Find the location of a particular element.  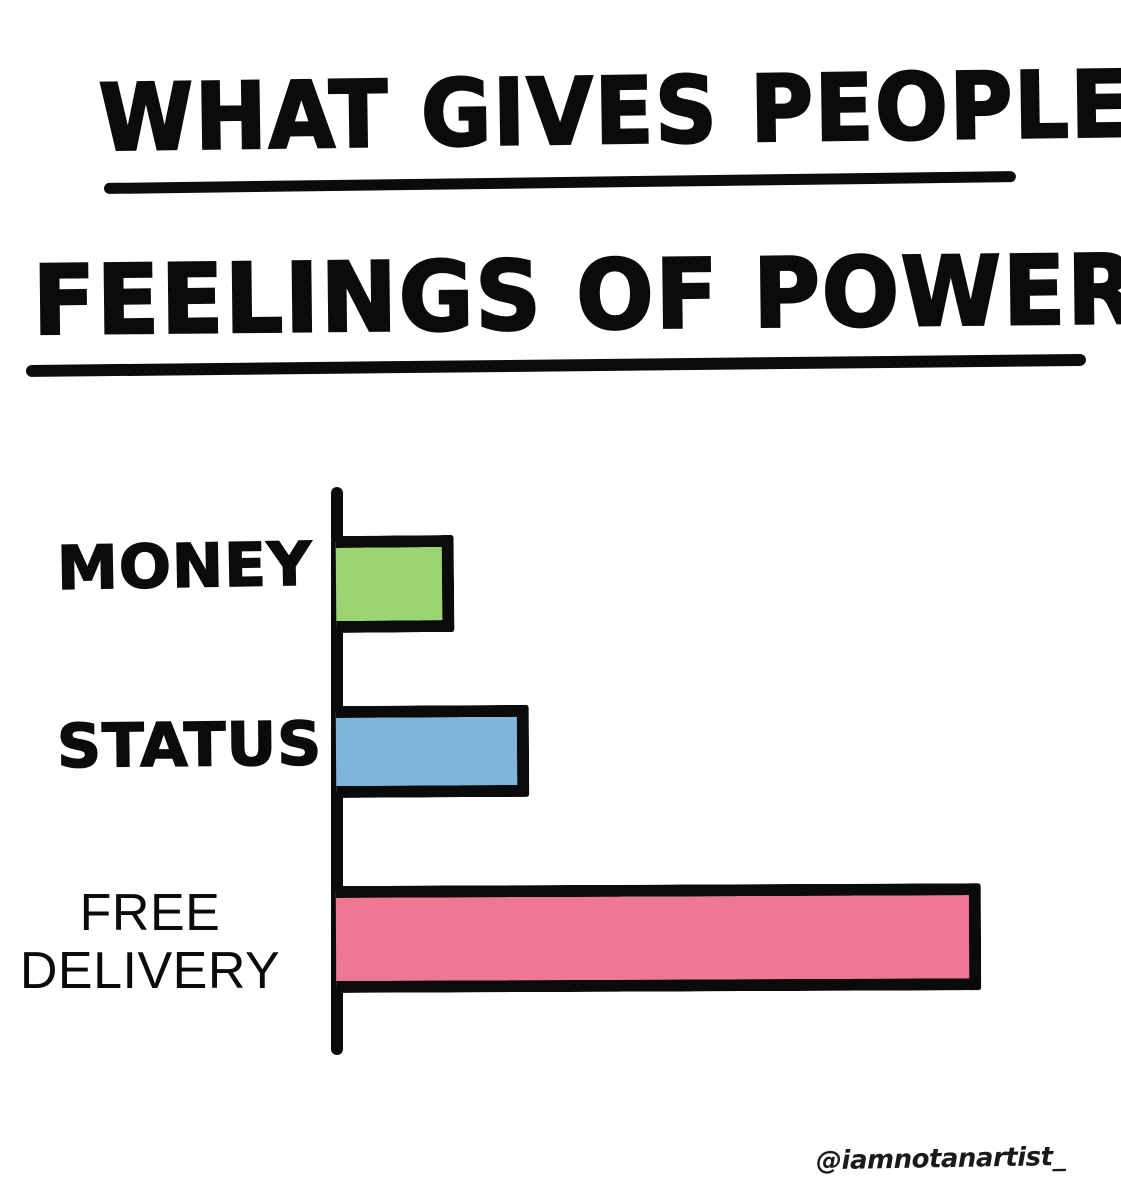

bar-money is located at coordinates (395, 583).